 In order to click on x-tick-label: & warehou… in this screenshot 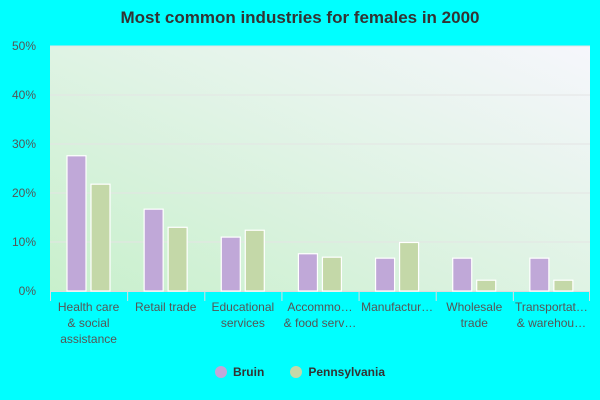, I will do `click(551, 323)`.